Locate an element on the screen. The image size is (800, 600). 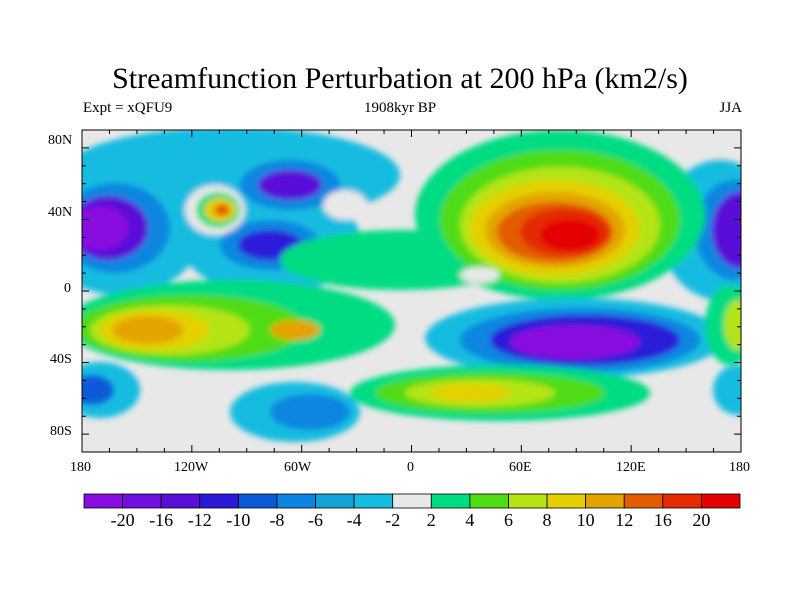
lon-label-180e: 180 is located at coordinates (739, 467).